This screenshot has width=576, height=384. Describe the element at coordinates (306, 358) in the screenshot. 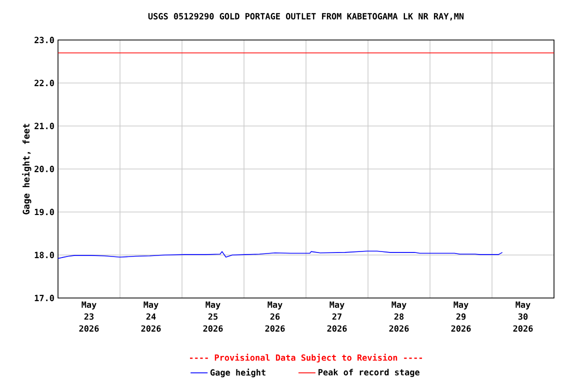

I see `text: ---- Provisional Data Subject to Revision ----` at that location.